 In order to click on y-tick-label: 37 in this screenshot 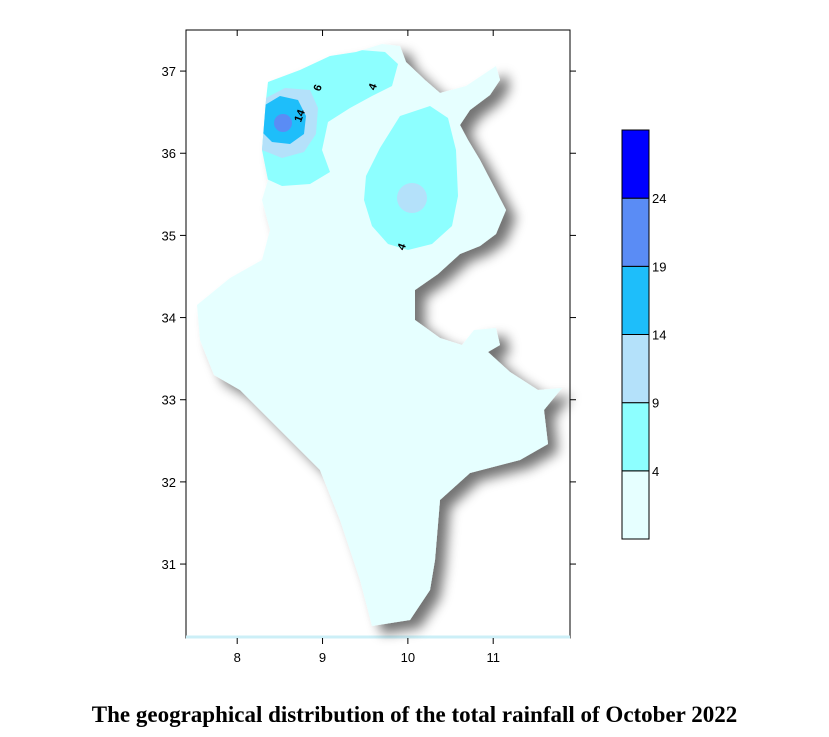, I will do `click(169, 71)`.